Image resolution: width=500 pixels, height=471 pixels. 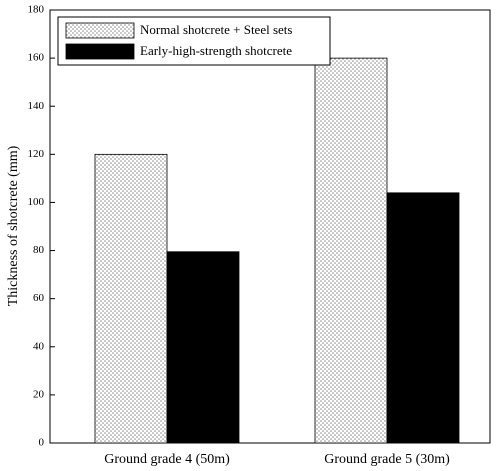 I want to click on y-tick-label: 180, so click(x=36, y=10).